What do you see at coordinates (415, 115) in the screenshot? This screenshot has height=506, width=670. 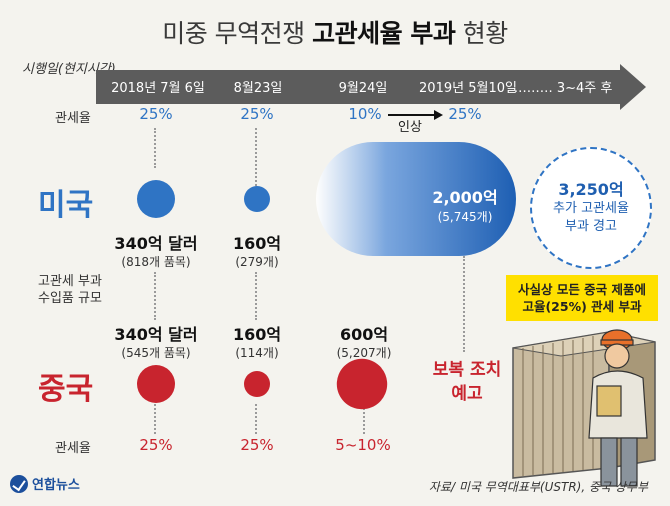 I see `raise-arrow-icon` at bounding box center [415, 115].